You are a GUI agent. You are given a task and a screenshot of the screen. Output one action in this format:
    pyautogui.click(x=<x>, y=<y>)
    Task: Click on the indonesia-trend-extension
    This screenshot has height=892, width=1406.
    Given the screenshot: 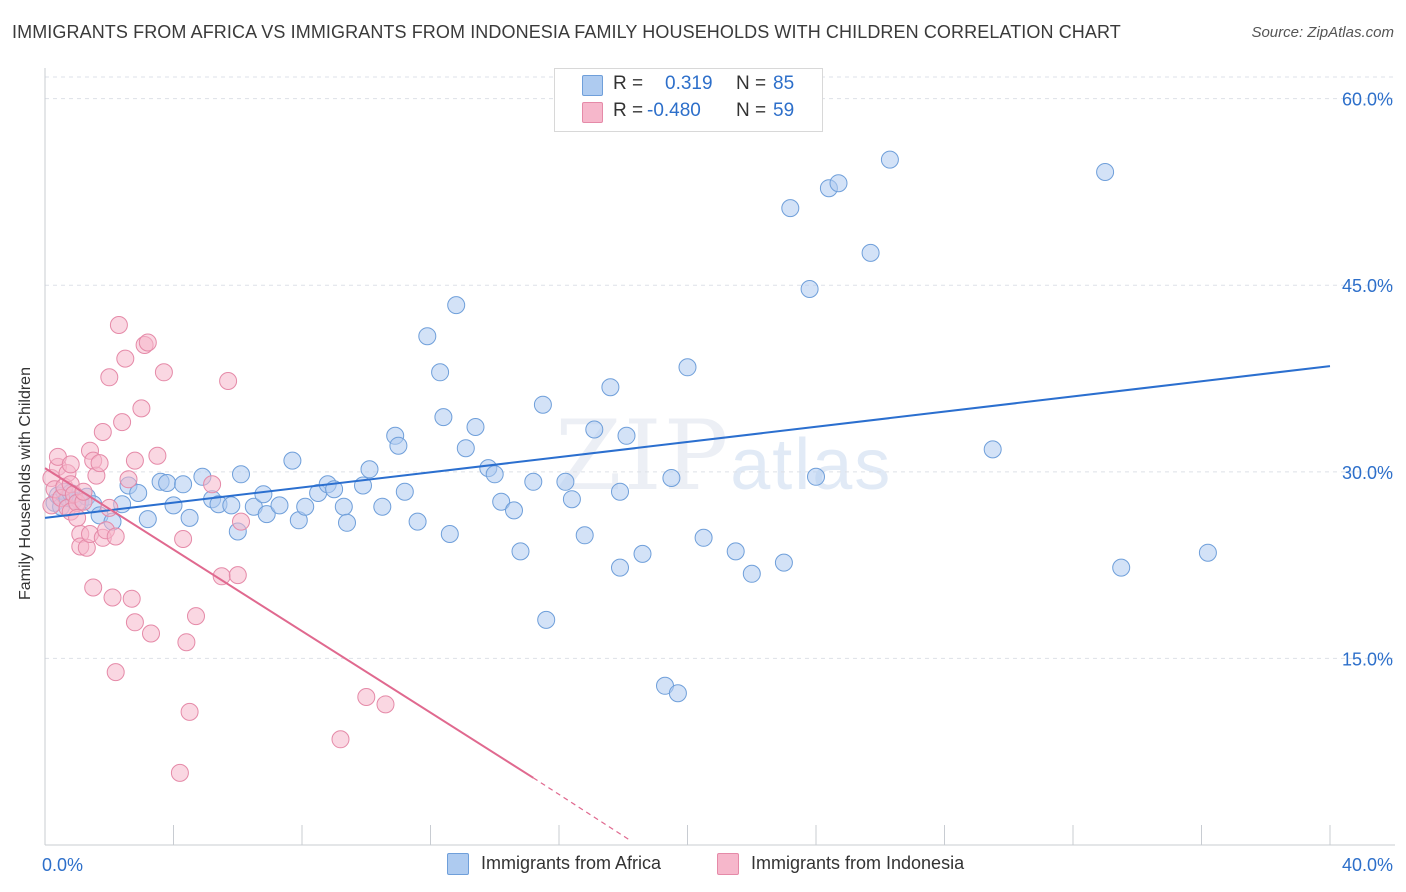 What is the action you would take?
    pyautogui.click(x=581, y=809)
    